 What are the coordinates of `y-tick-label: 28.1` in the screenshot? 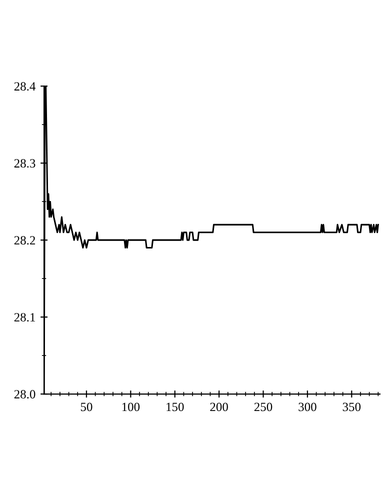 It's located at (24, 317).